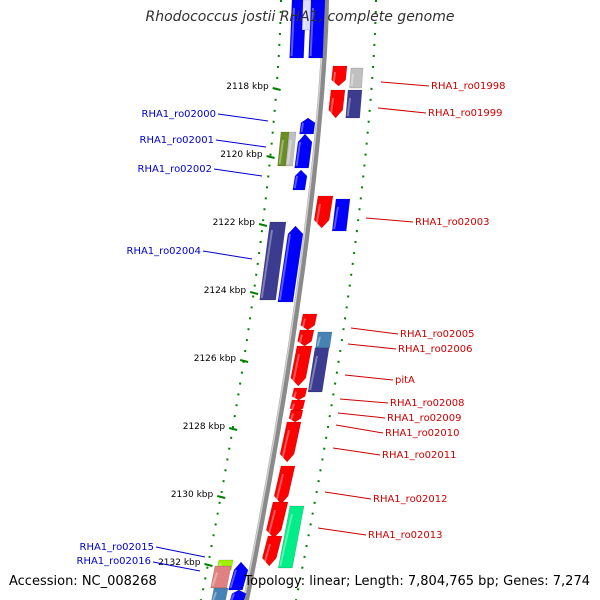 The height and width of the screenshot is (600, 600). Describe the element at coordinates (179, 563) in the screenshot. I see `scale-label: 2132 kbp` at that location.